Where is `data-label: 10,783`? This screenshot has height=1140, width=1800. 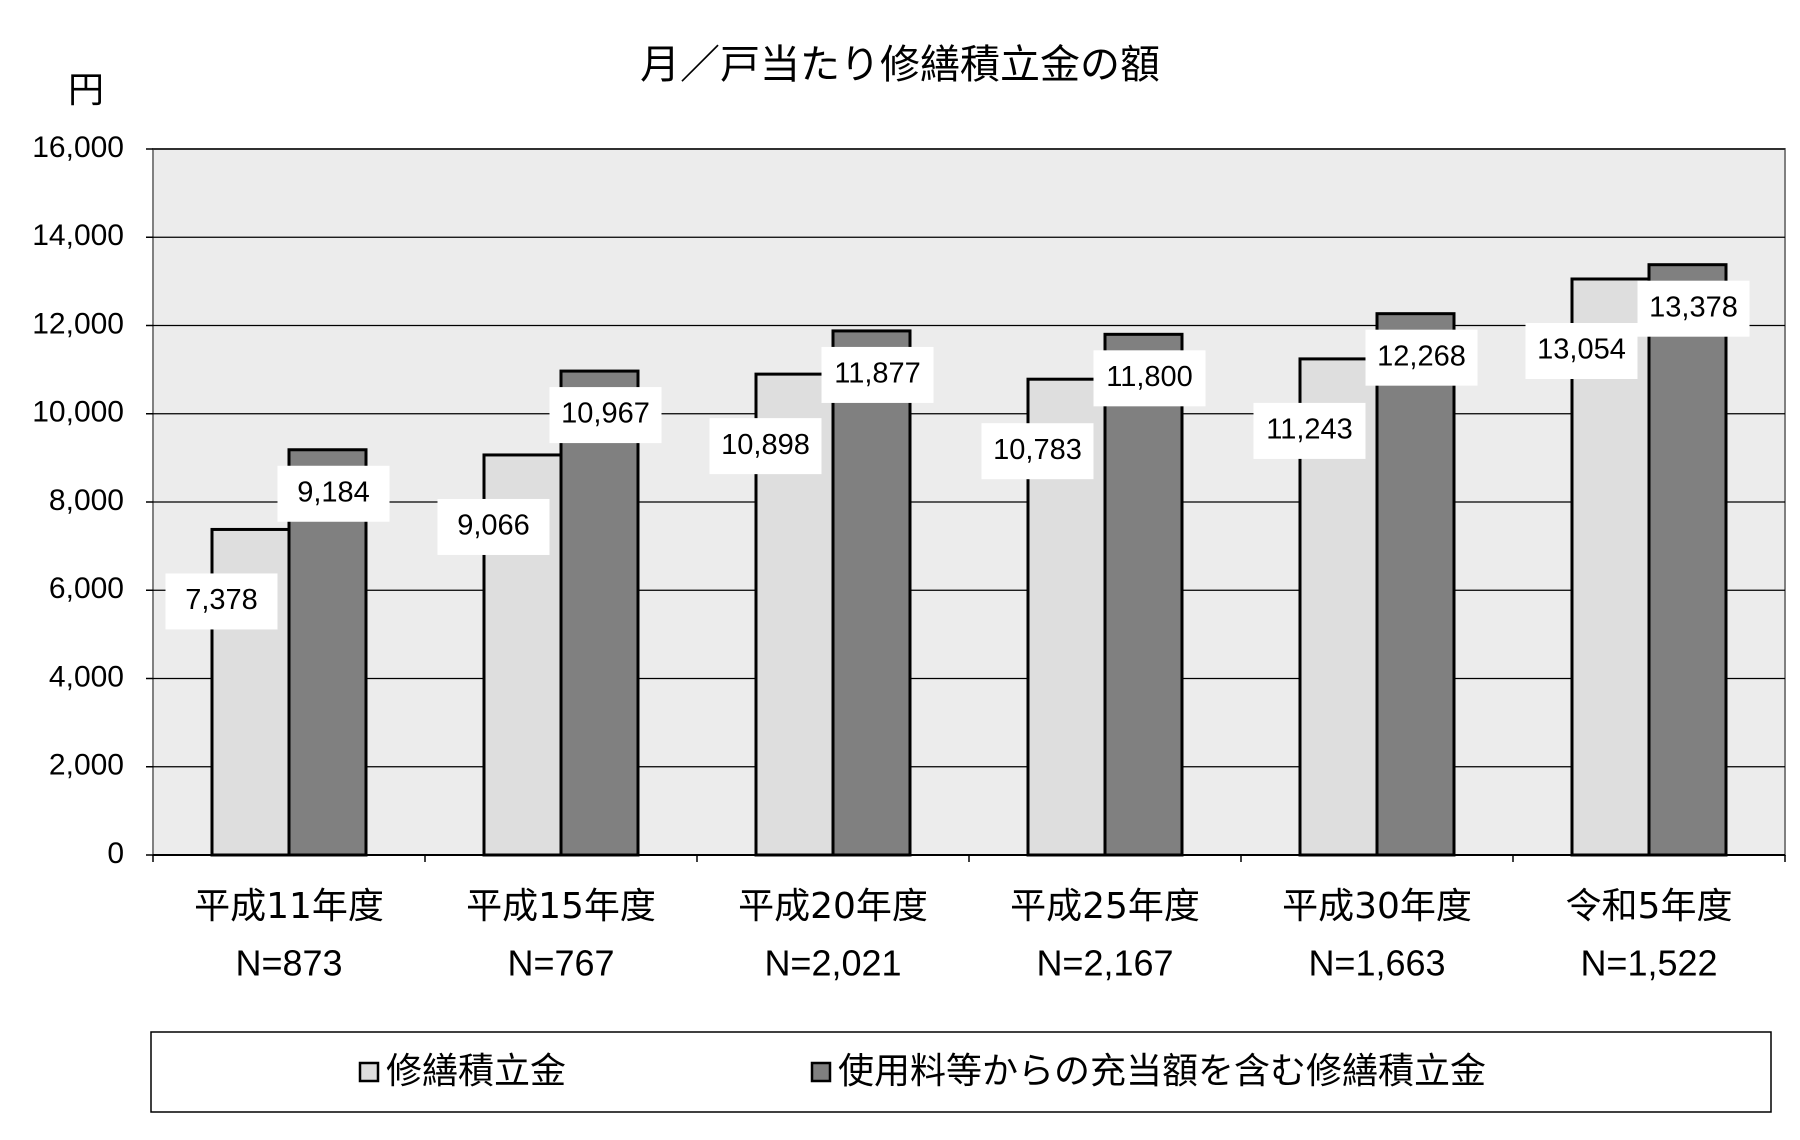
data-label: 10,783 is located at coordinates (1037, 450).